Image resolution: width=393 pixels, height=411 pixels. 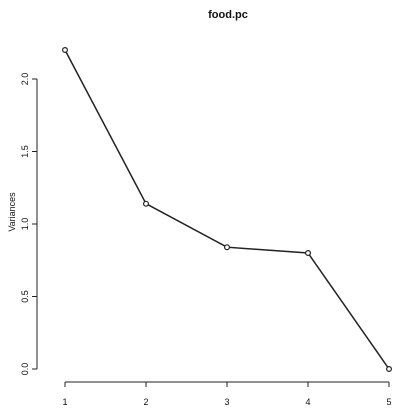 What do you see at coordinates (227, 394) in the screenshot?
I see `x-ticks: 1 2 3 4 5` at bounding box center [227, 394].